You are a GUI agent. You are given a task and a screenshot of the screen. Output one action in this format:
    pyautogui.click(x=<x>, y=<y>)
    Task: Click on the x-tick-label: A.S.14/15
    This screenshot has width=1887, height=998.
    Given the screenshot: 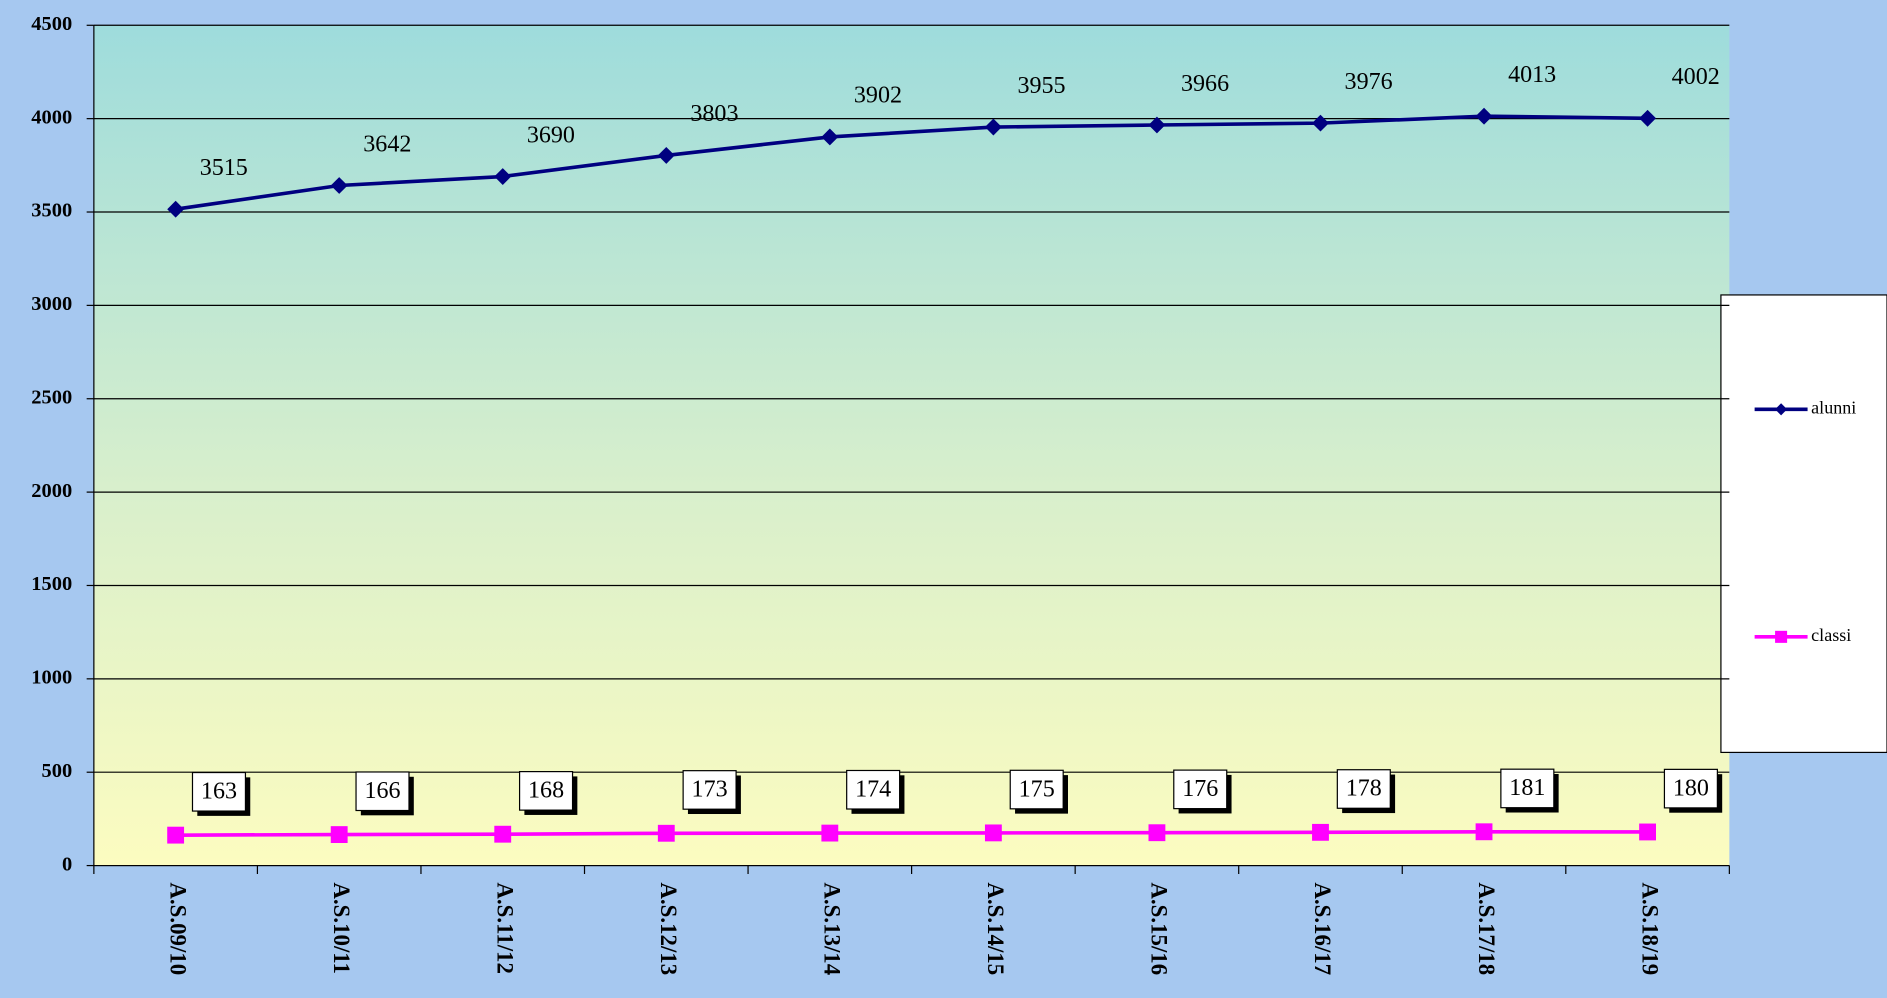 What is the action you would take?
    pyautogui.click(x=995, y=928)
    